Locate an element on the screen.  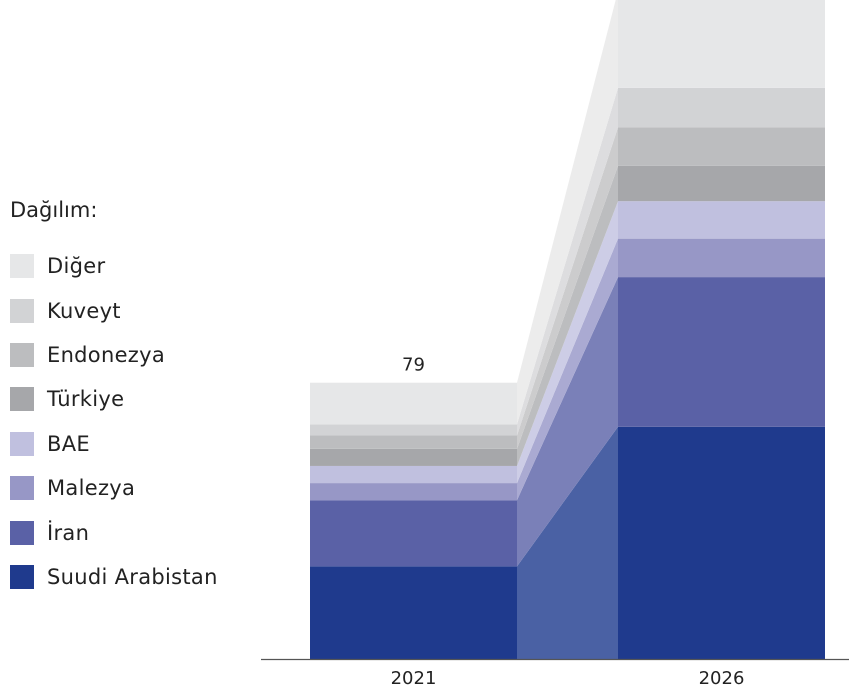
legend-label: İran is located at coordinates (68, 532).